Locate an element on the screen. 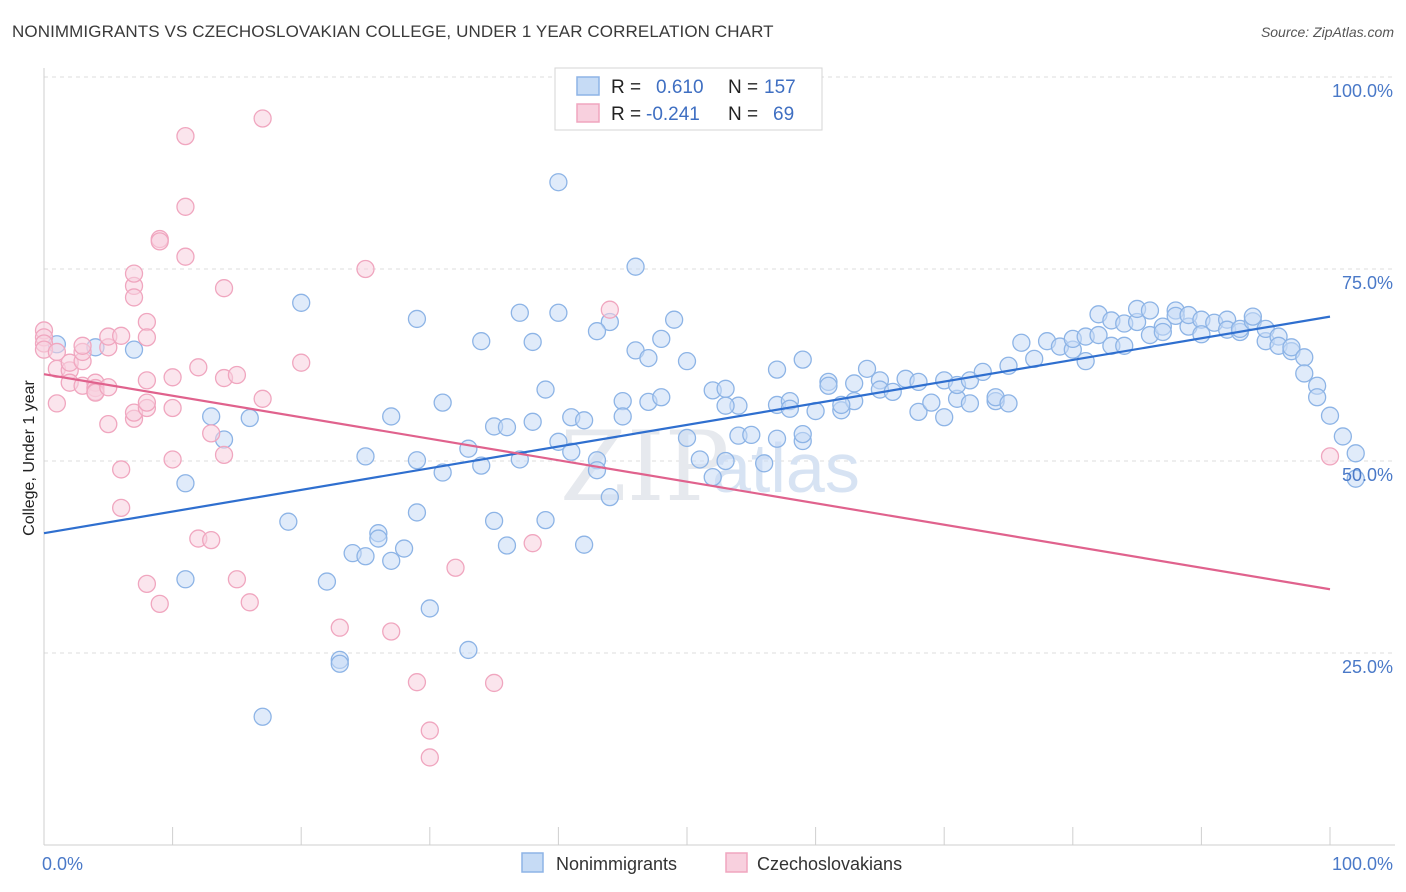 This screenshot has width=1406, height=892. y-tick-labels: 25.0% 50.0% 75.0% 100.0% is located at coordinates (1362, 379).